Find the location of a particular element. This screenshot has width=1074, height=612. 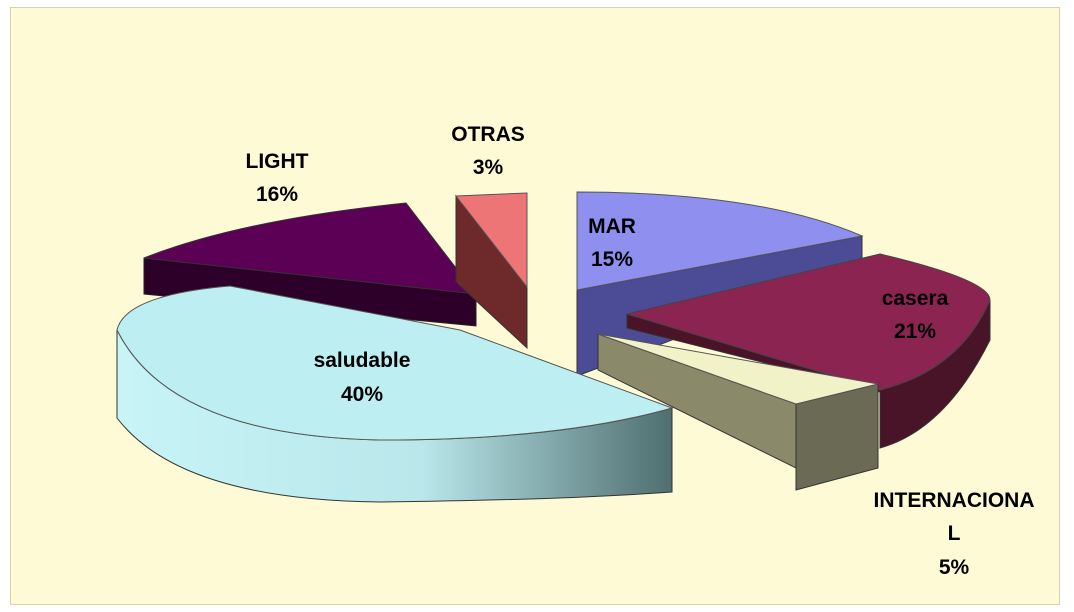

pie-slice-casera: casera 21% is located at coordinates (808, 351).